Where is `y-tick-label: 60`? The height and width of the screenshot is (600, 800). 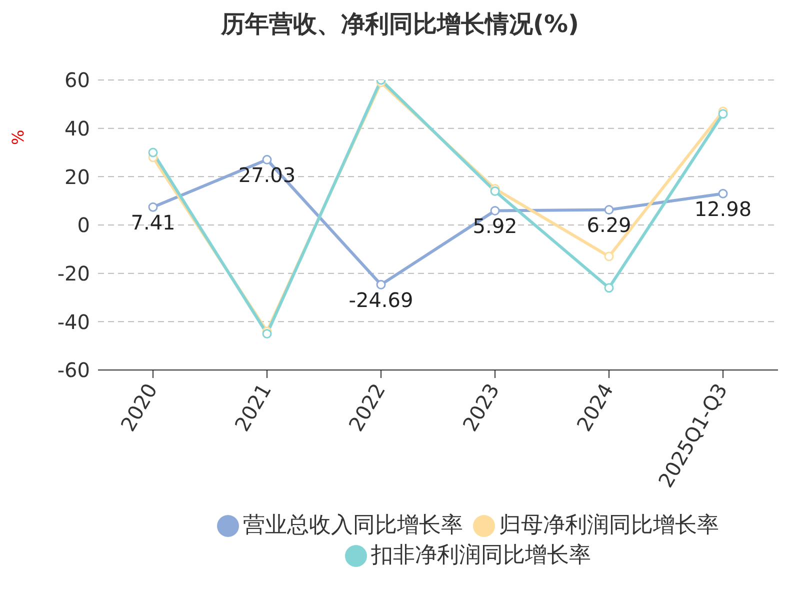 y-tick-label: 60 is located at coordinates (77, 80).